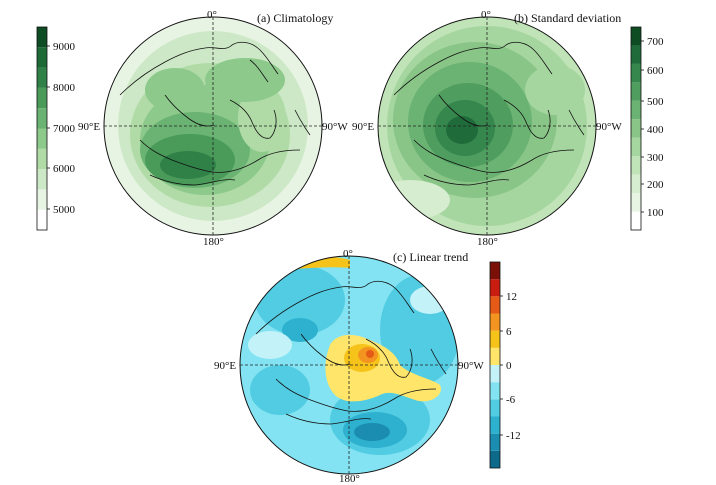 This screenshot has width=716, height=485. I want to click on colorbar-b-tick-label: 500, so click(655, 102).